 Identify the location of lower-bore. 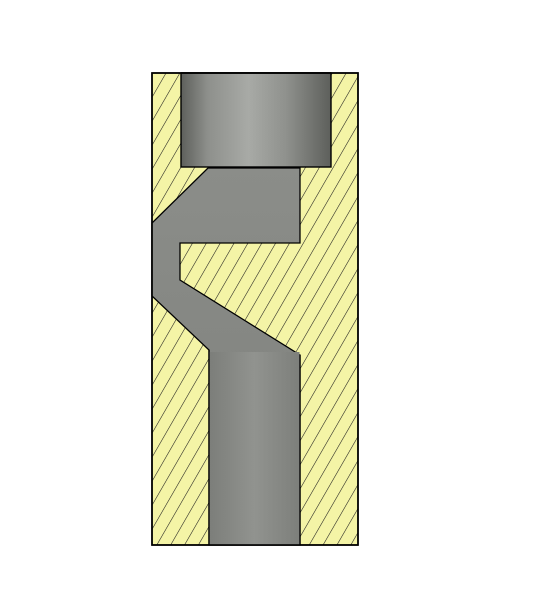
(254, 448).